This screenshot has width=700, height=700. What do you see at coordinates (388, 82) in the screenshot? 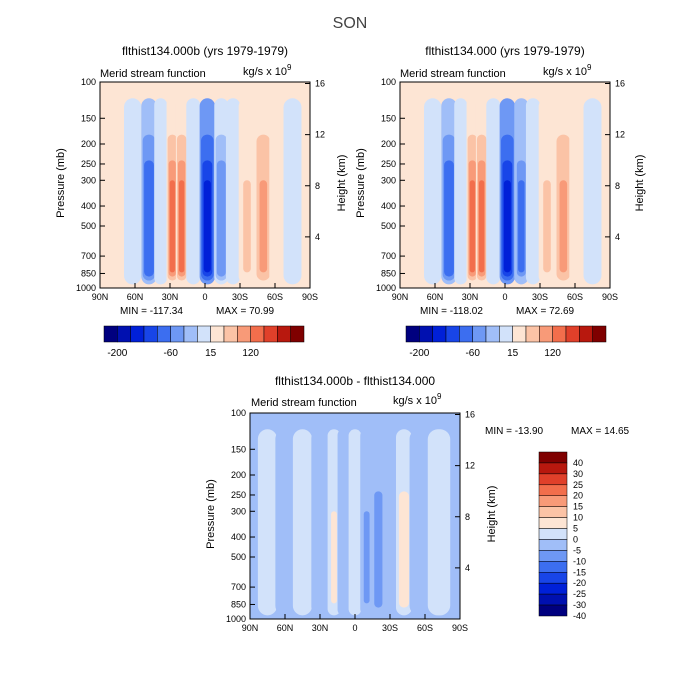
I see `panel-2-ytick-label: 100` at bounding box center [388, 82].